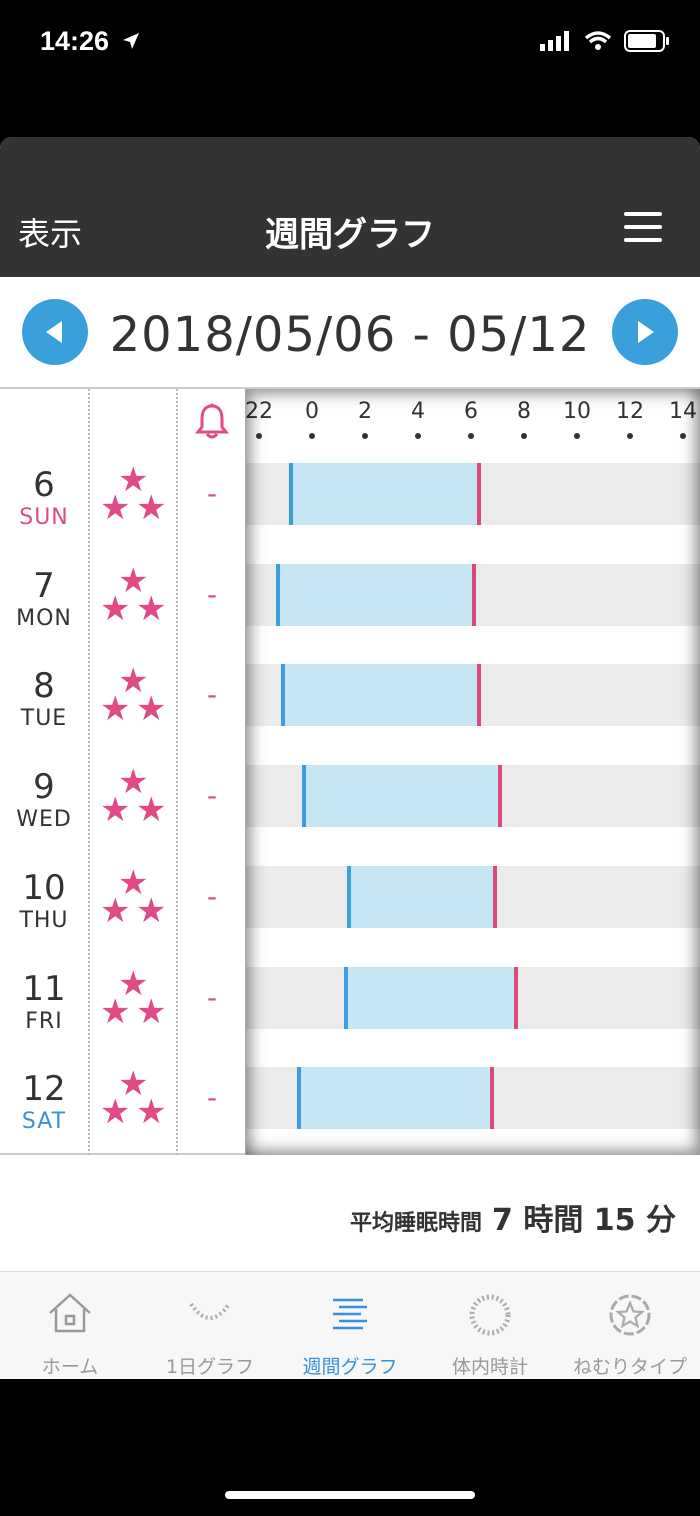 This screenshot has width=700, height=1516. I want to click on tab-weekly-graph: 週間グラフ, so click(350, 1325).